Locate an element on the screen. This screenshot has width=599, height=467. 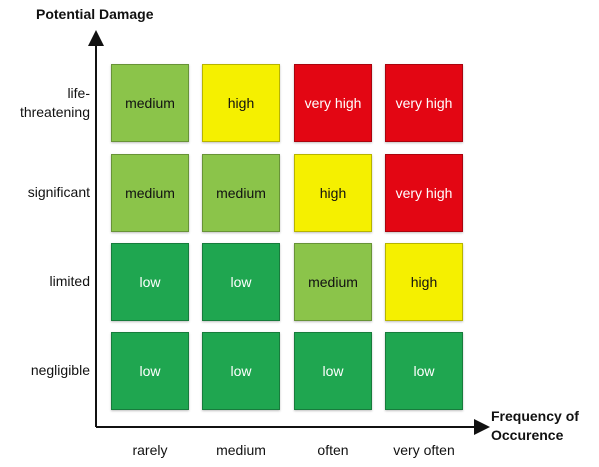
risk-cell-r1-c0: medium is located at coordinates (150, 193).